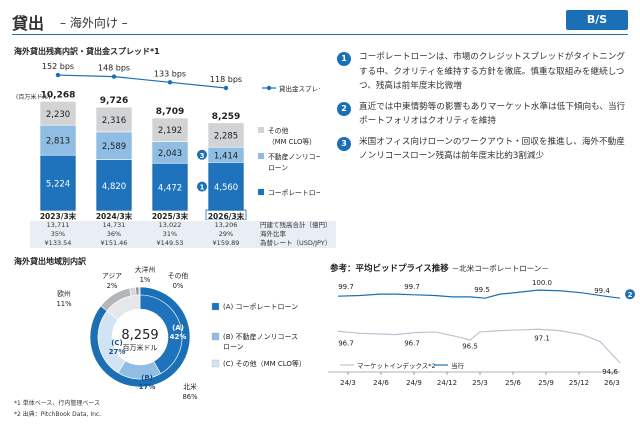 The width and height of the screenshot is (640, 443). Describe the element at coordinates (170, 112) in the screenshot. I see `bar-total-label: 8,709` at that location.